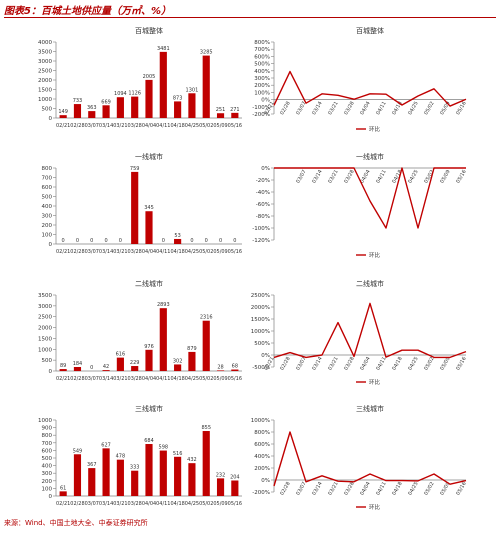  What do you see at coordinates (397, 488) in the screenshot?
I see `x-tick-label: 04/18` at bounding box center [397, 488].